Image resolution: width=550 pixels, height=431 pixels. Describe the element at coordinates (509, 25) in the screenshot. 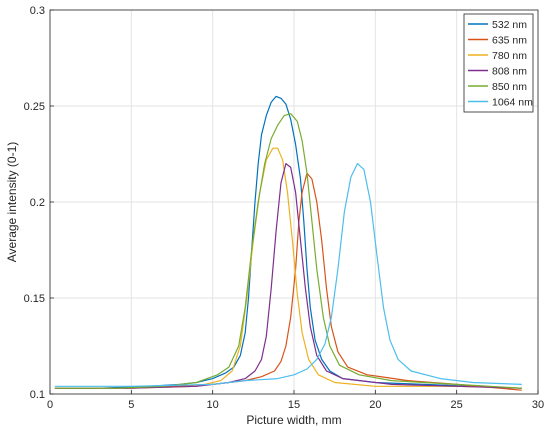

I see `legend-label: 532 nm` at that location.